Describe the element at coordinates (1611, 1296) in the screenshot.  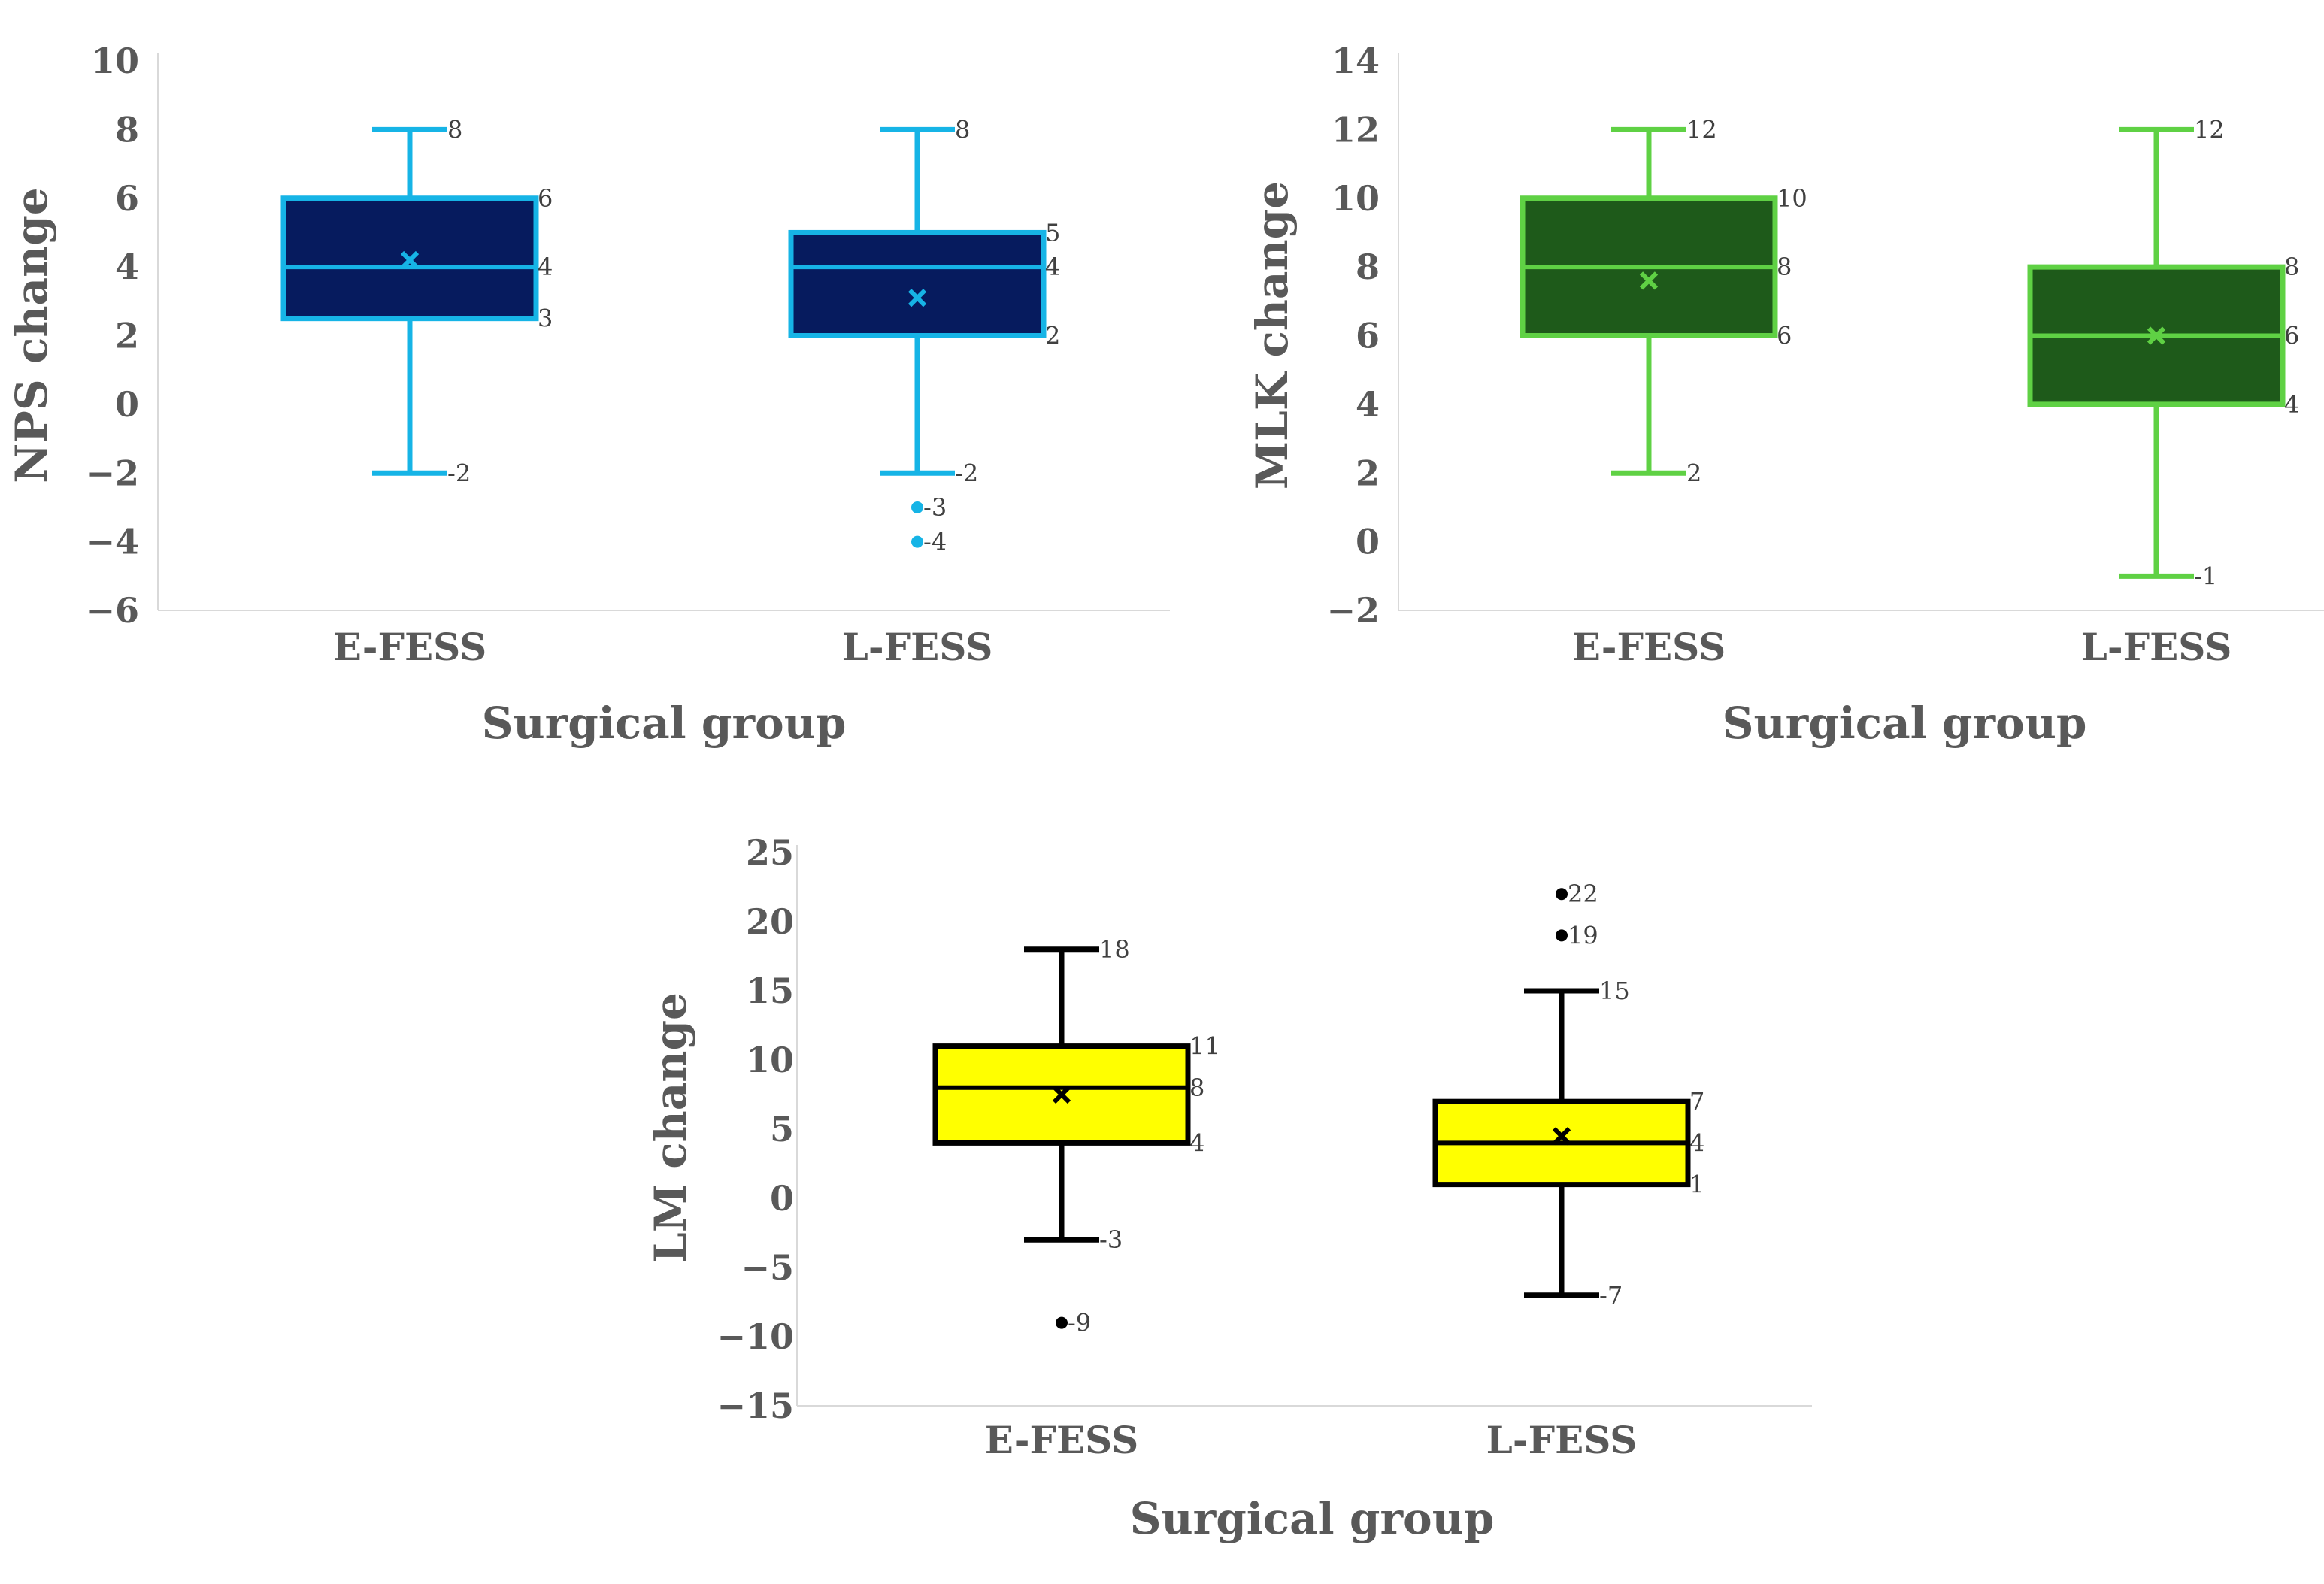
I see `min-value-label: -7` at that location.